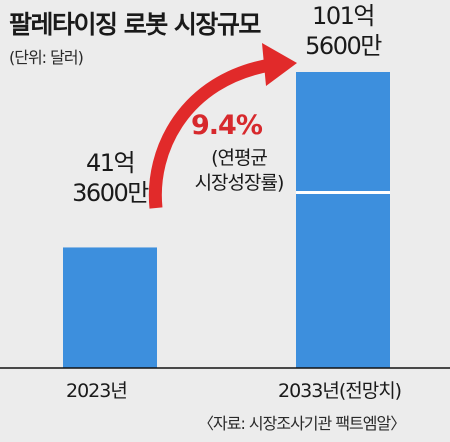 The image size is (450, 442). I want to click on value-label-line: 101억, so click(343, 16).